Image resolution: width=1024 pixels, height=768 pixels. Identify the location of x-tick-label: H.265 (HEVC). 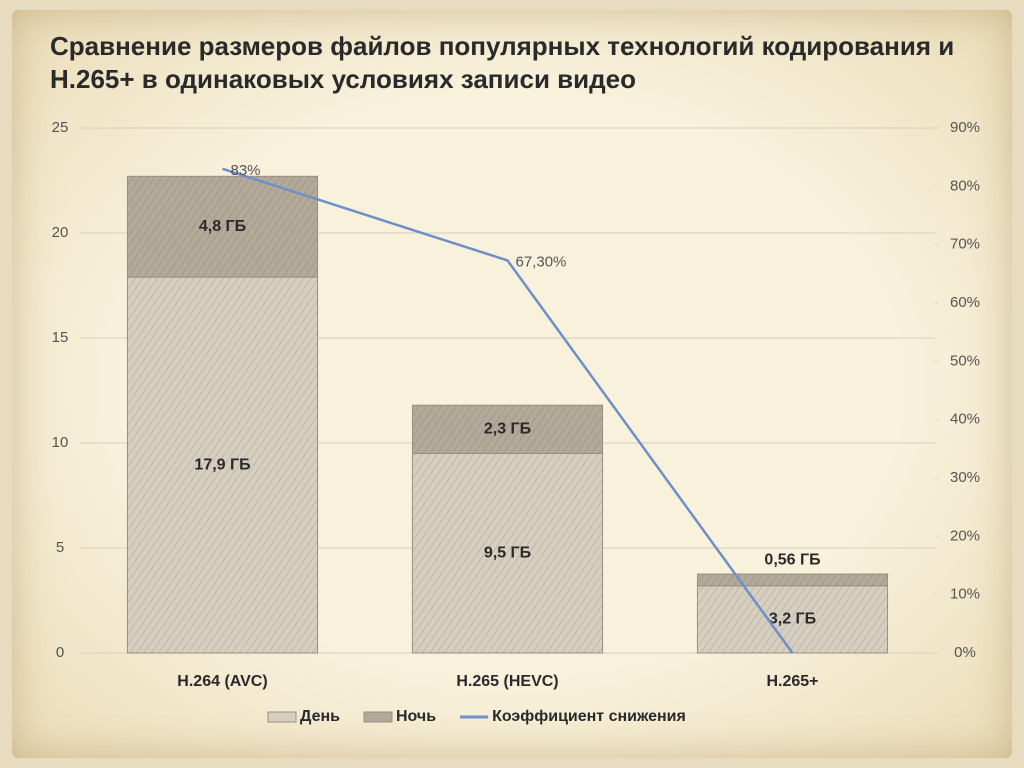
(507, 681).